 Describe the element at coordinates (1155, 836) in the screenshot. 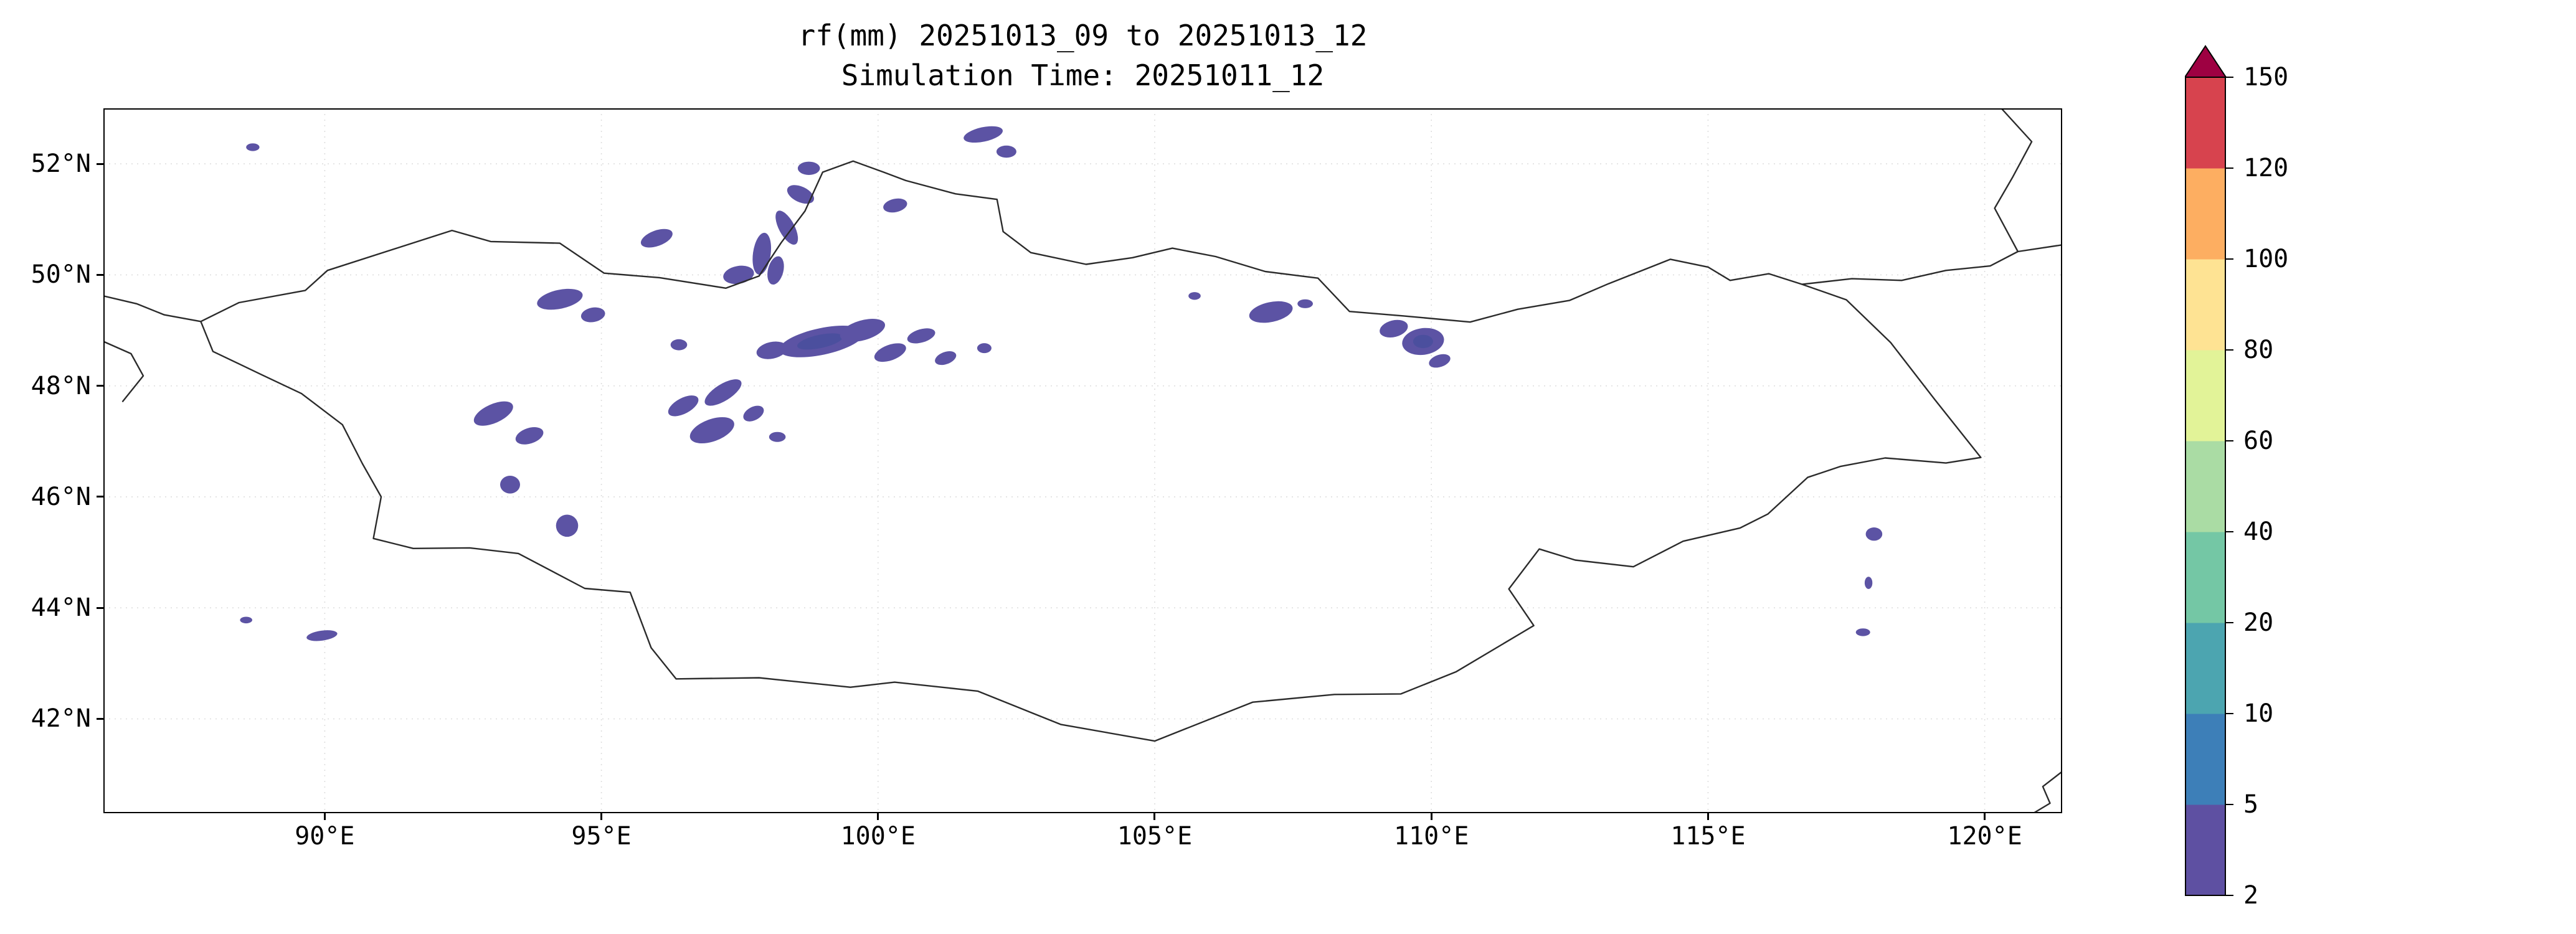

I see `x-axis-tick-label: 105°E` at that location.